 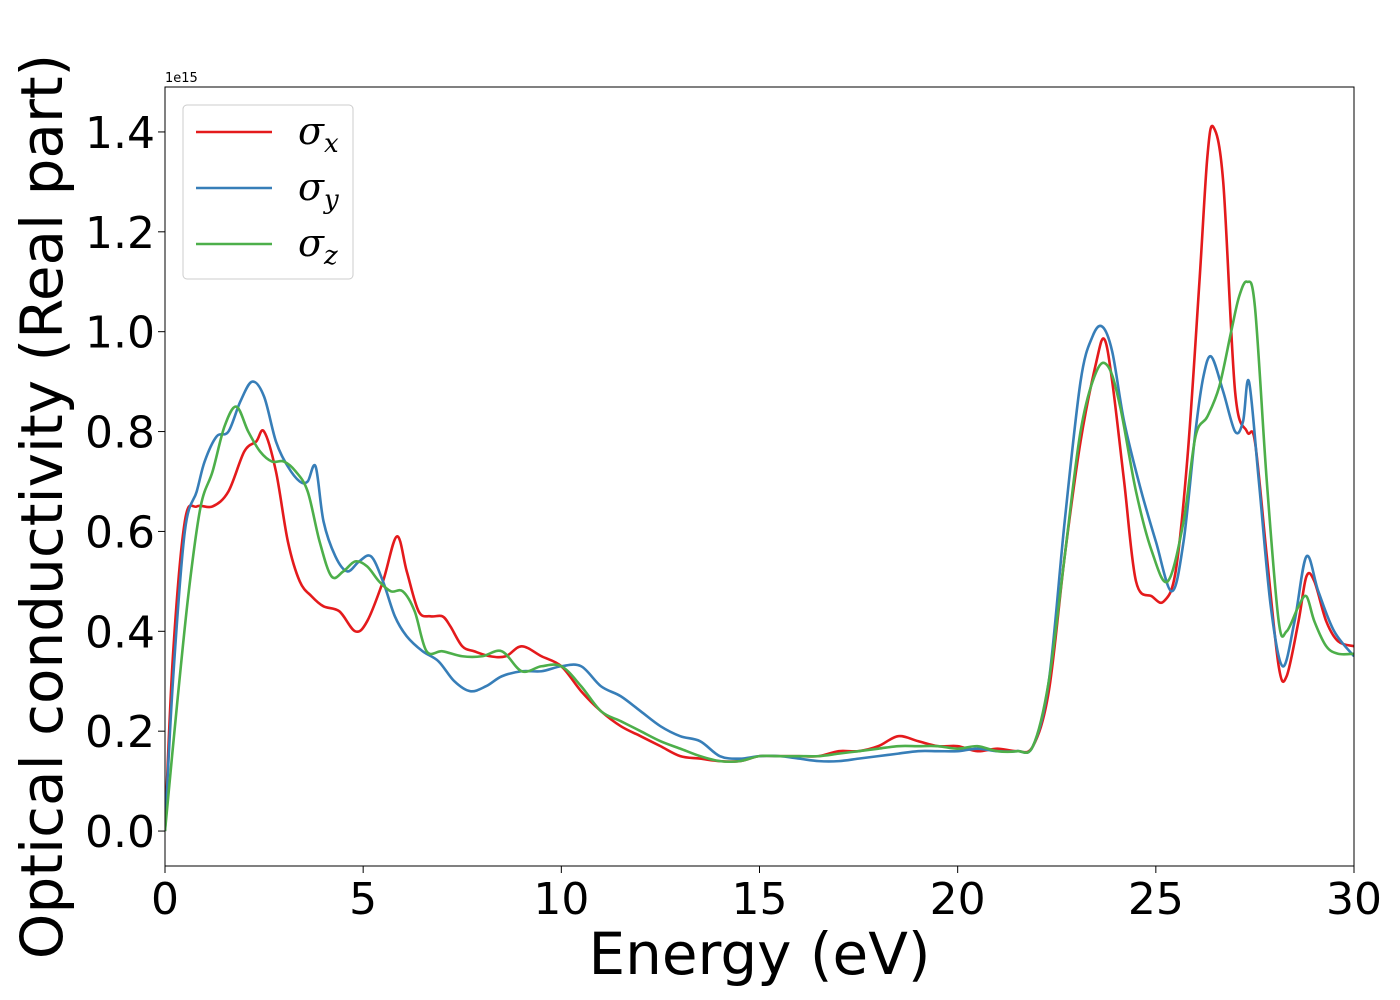 I want to click on x-tick-label: 15, so click(x=760, y=899).